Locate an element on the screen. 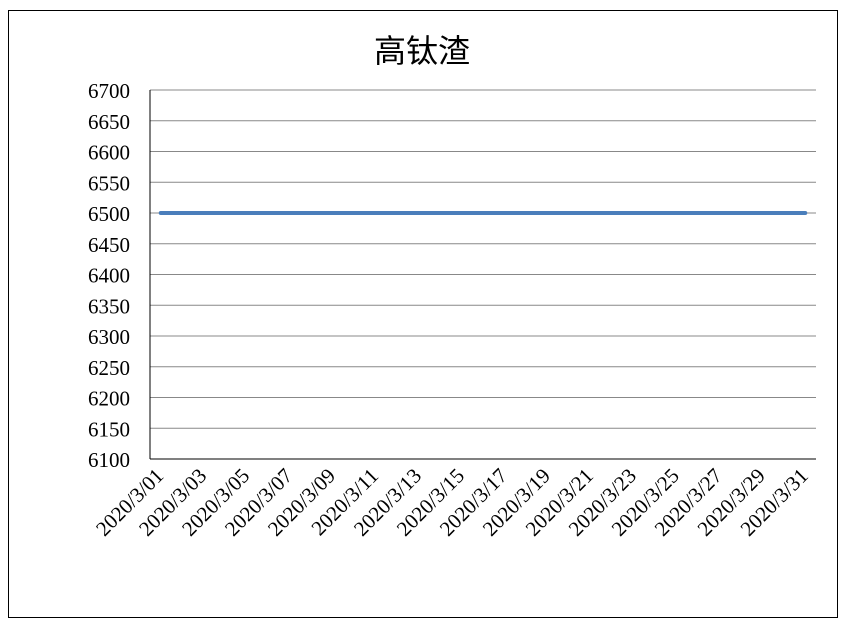 Image resolution: width=844 pixels, height=626 pixels. y-tick-label: 6700 is located at coordinates (109, 91).